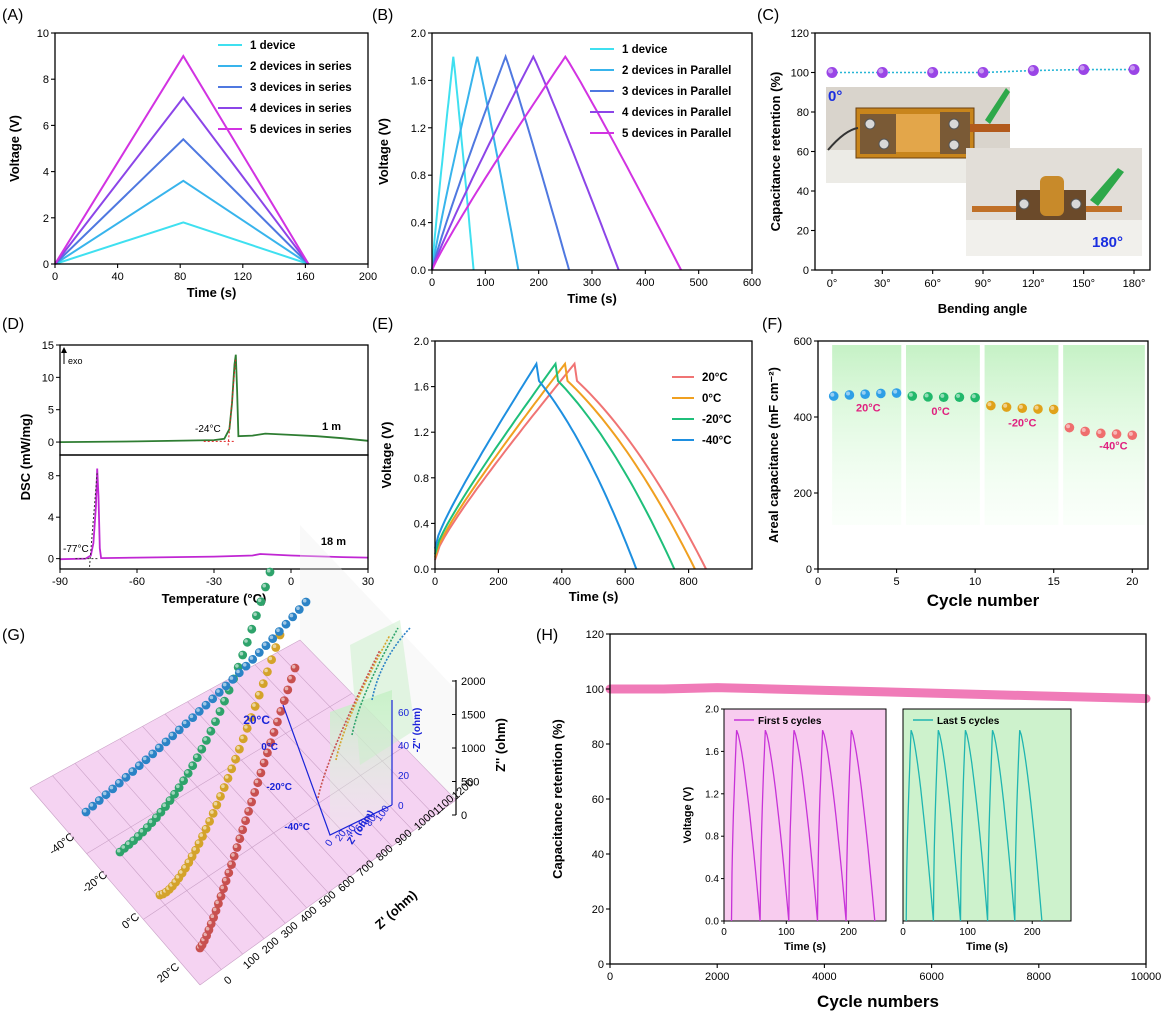 This screenshot has height=1014, width=1168. Describe the element at coordinates (46, 173) in the screenshot. I see `y-tick-label: 4` at that location.